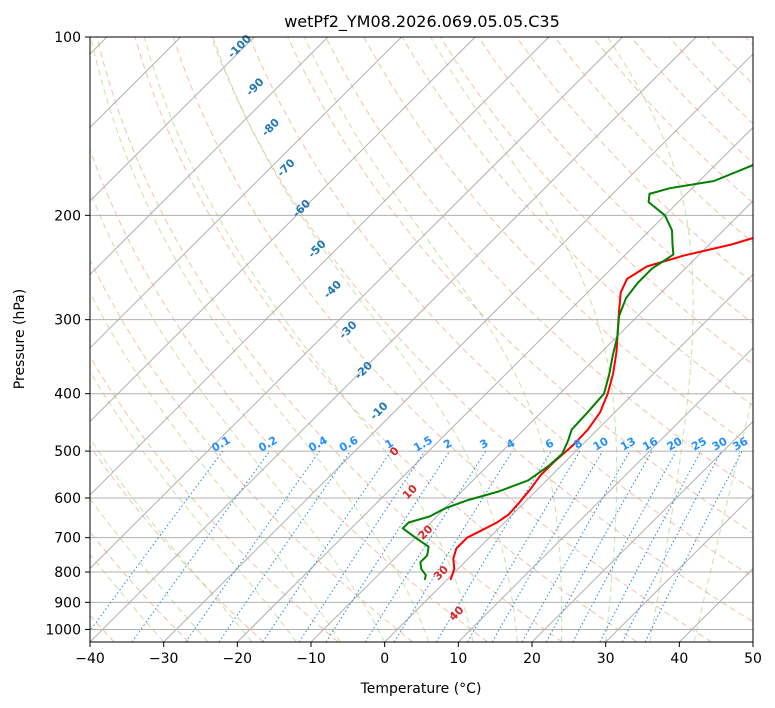  What do you see at coordinates (418, 654) in the screenshot?
I see `x-axis: −40 −30 −20 −10 0 10 20 30 40 50` at bounding box center [418, 654].